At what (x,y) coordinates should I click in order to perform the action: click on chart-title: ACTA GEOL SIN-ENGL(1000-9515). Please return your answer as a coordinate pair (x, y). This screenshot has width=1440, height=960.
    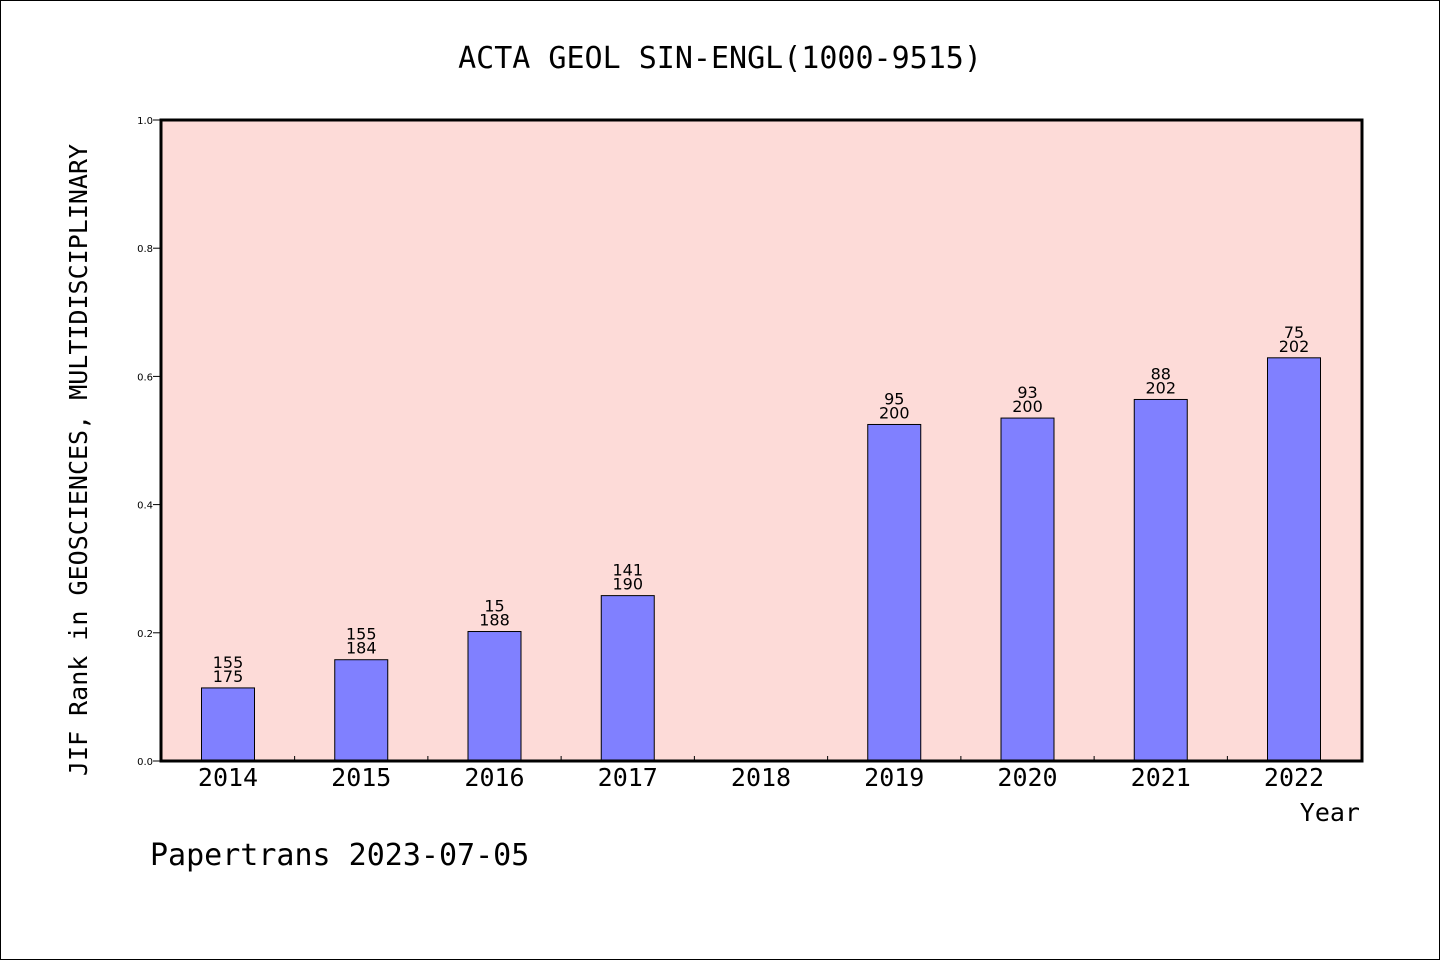
    Looking at the image, I should click on (720, 58).